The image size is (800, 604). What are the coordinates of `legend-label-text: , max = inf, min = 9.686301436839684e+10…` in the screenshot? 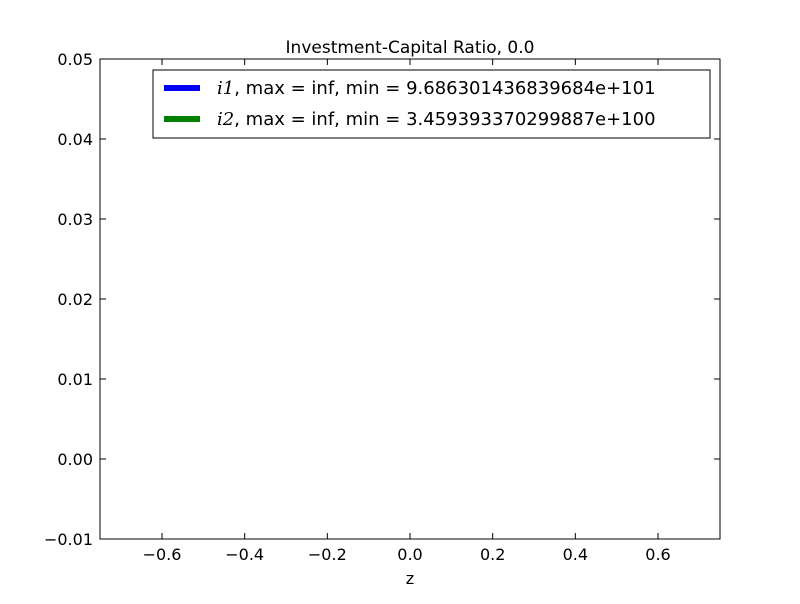 It's located at (444, 88).